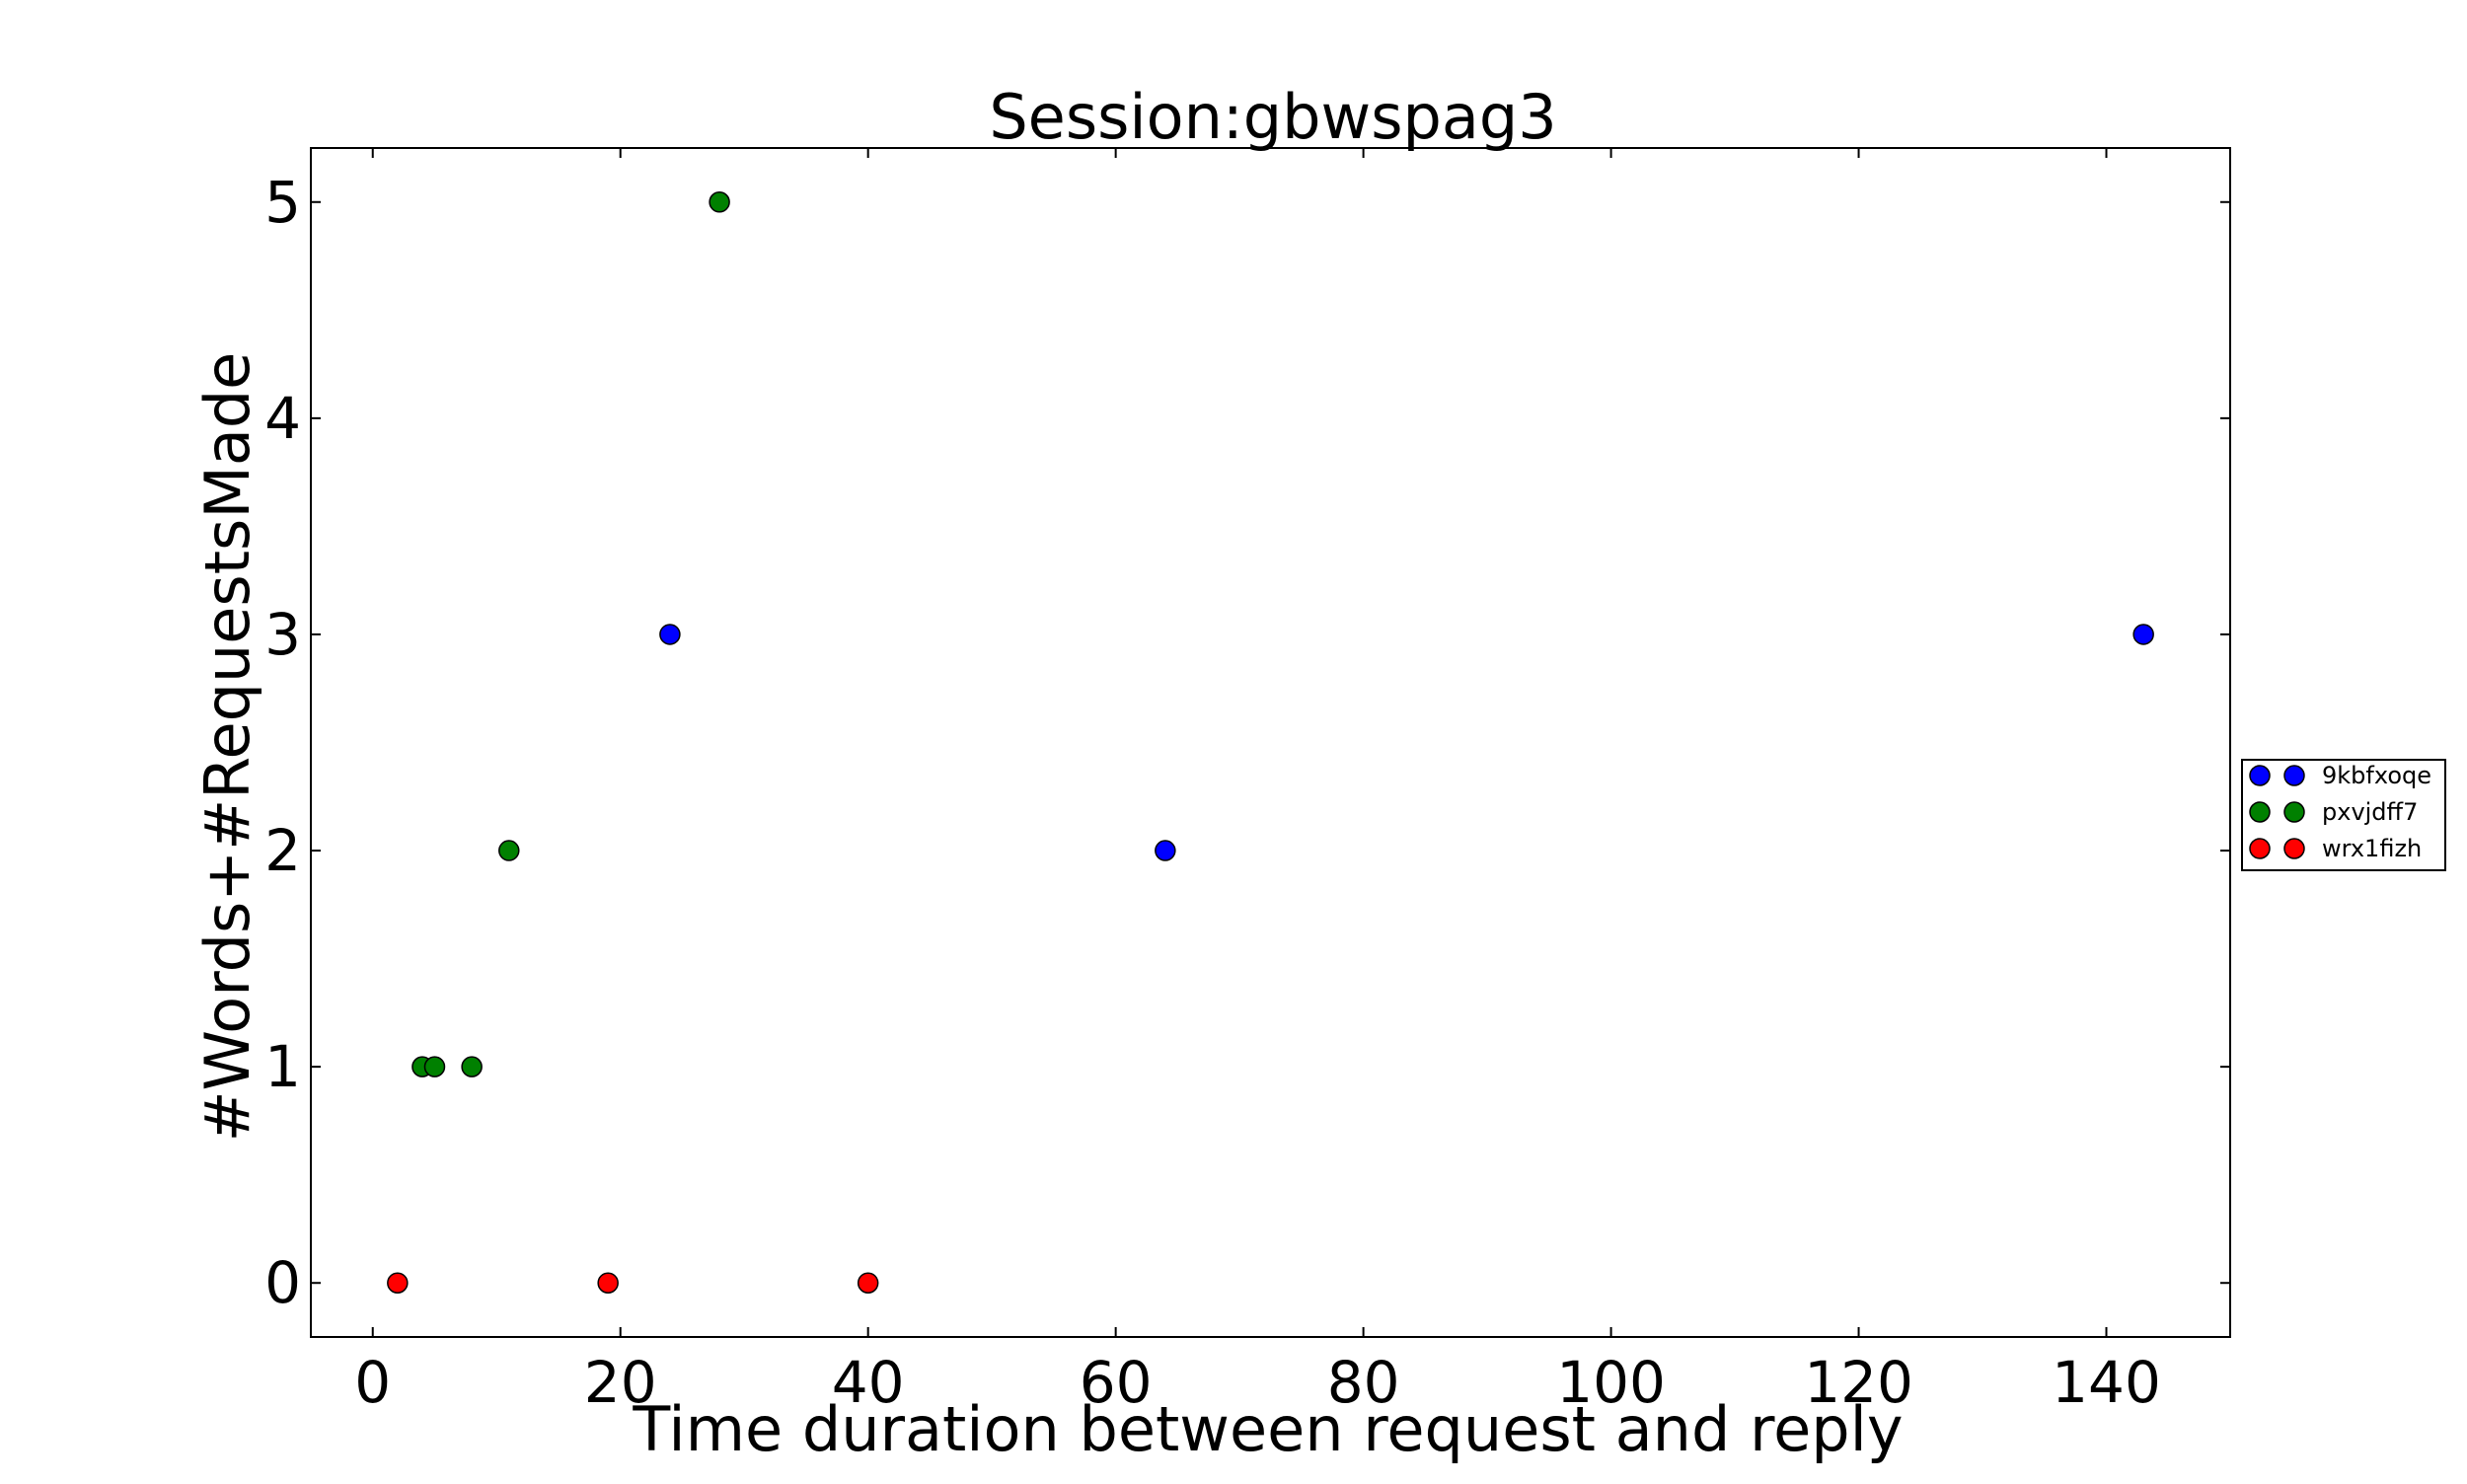 The image size is (2467, 1484). I want to click on legend-label: 9kbfxoqe, so click(2376, 775).